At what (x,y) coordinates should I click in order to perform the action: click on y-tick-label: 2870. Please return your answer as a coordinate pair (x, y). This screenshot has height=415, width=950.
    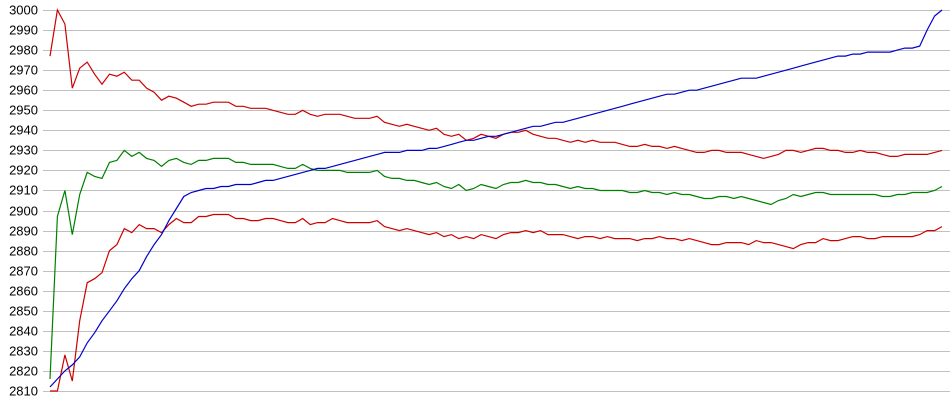
    Looking at the image, I should click on (23, 271).